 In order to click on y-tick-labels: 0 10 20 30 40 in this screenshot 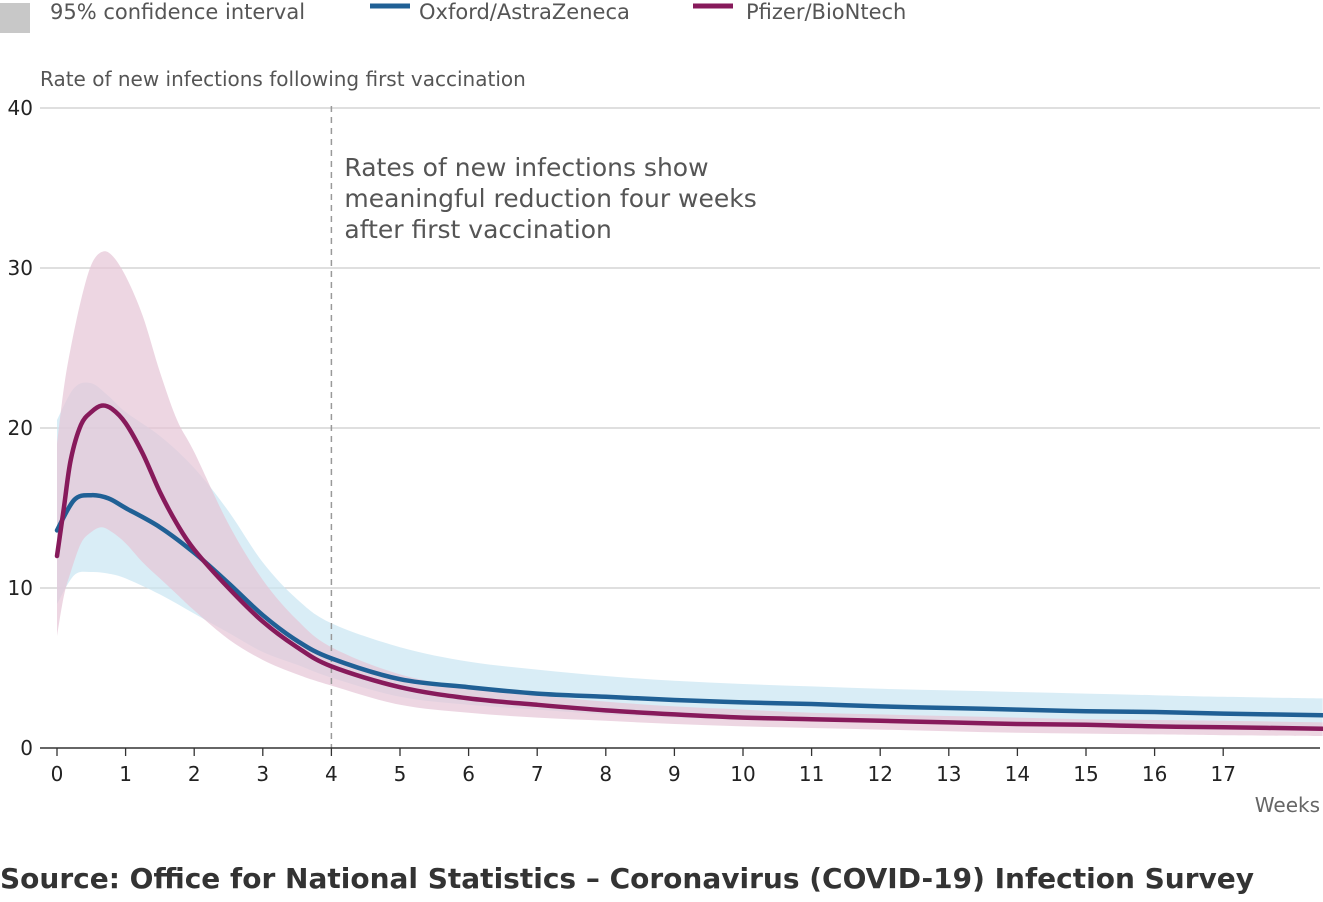, I will do `click(20, 428)`.